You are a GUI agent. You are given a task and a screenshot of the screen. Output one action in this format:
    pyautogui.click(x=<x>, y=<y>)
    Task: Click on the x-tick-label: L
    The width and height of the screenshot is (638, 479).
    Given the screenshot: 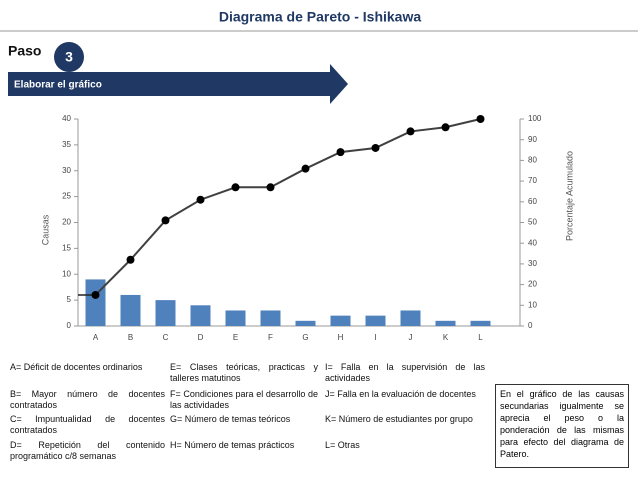 What is the action you would take?
    pyautogui.click(x=480, y=337)
    